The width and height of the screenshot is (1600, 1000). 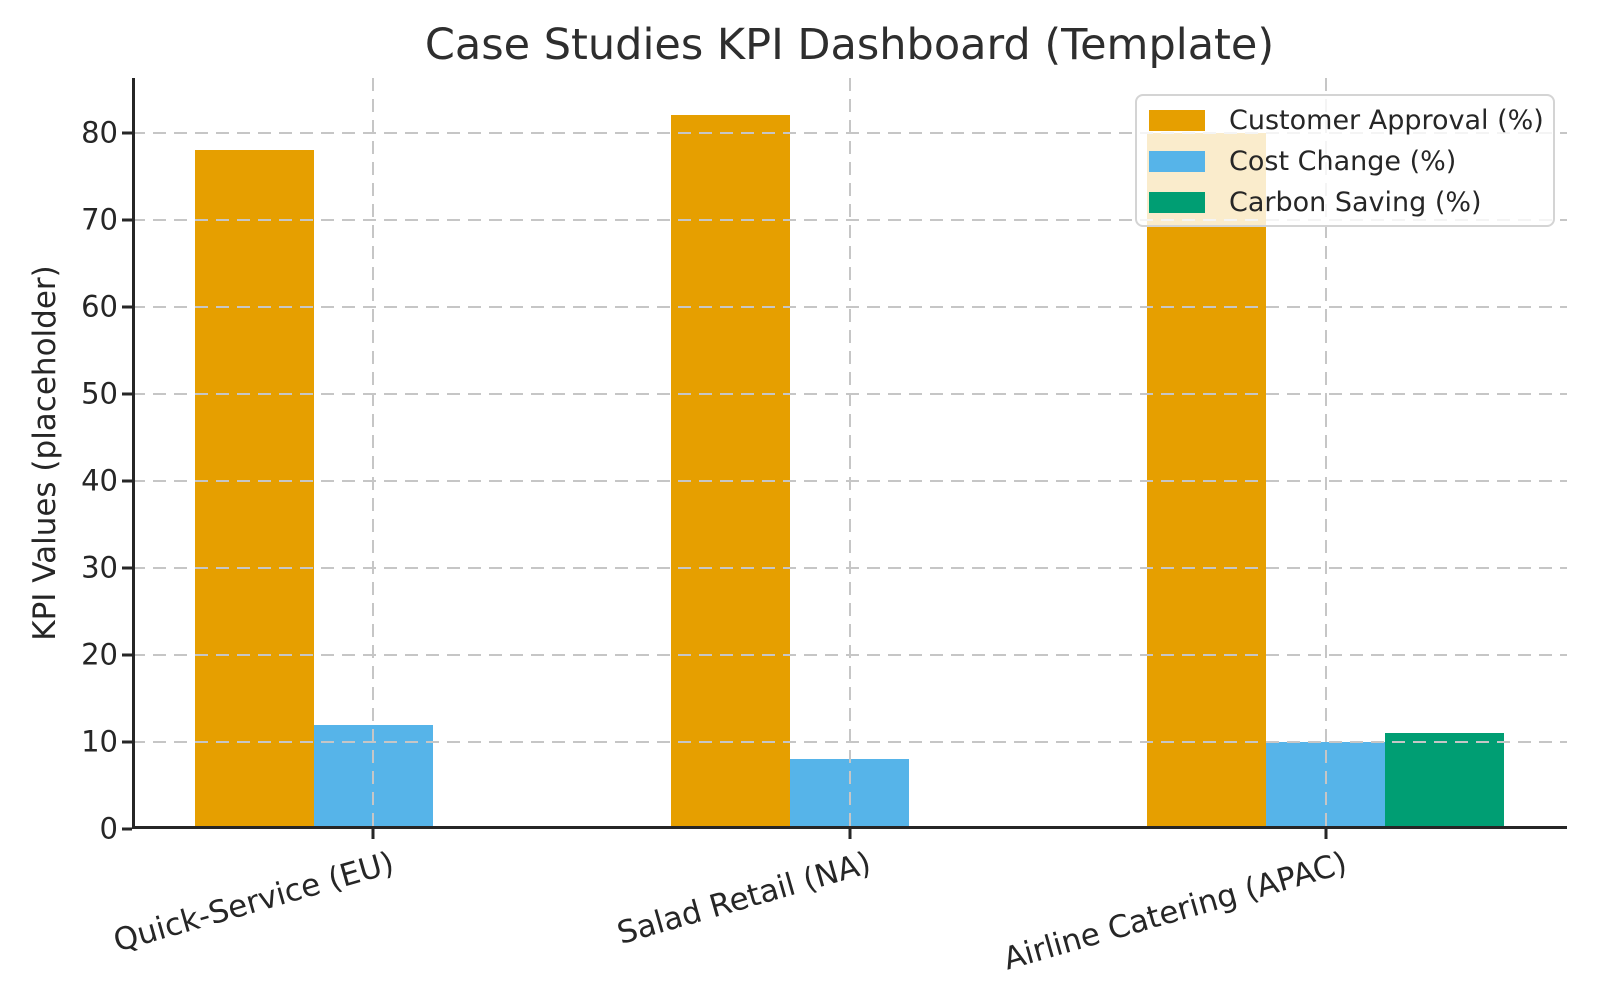 I want to click on x-tick-label: Airline Catering (APAC), so click(x=1175, y=911).